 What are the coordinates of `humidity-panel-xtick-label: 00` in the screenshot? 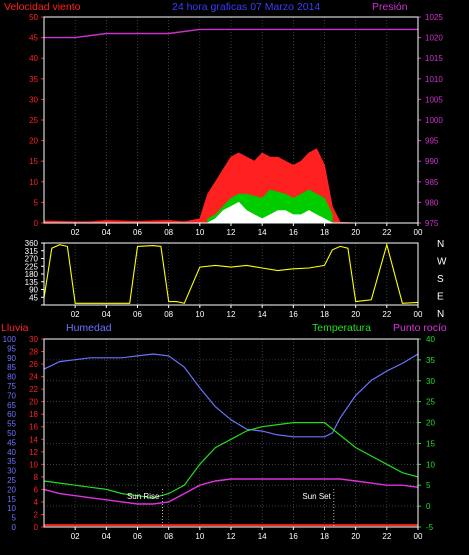 It's located at (418, 536).